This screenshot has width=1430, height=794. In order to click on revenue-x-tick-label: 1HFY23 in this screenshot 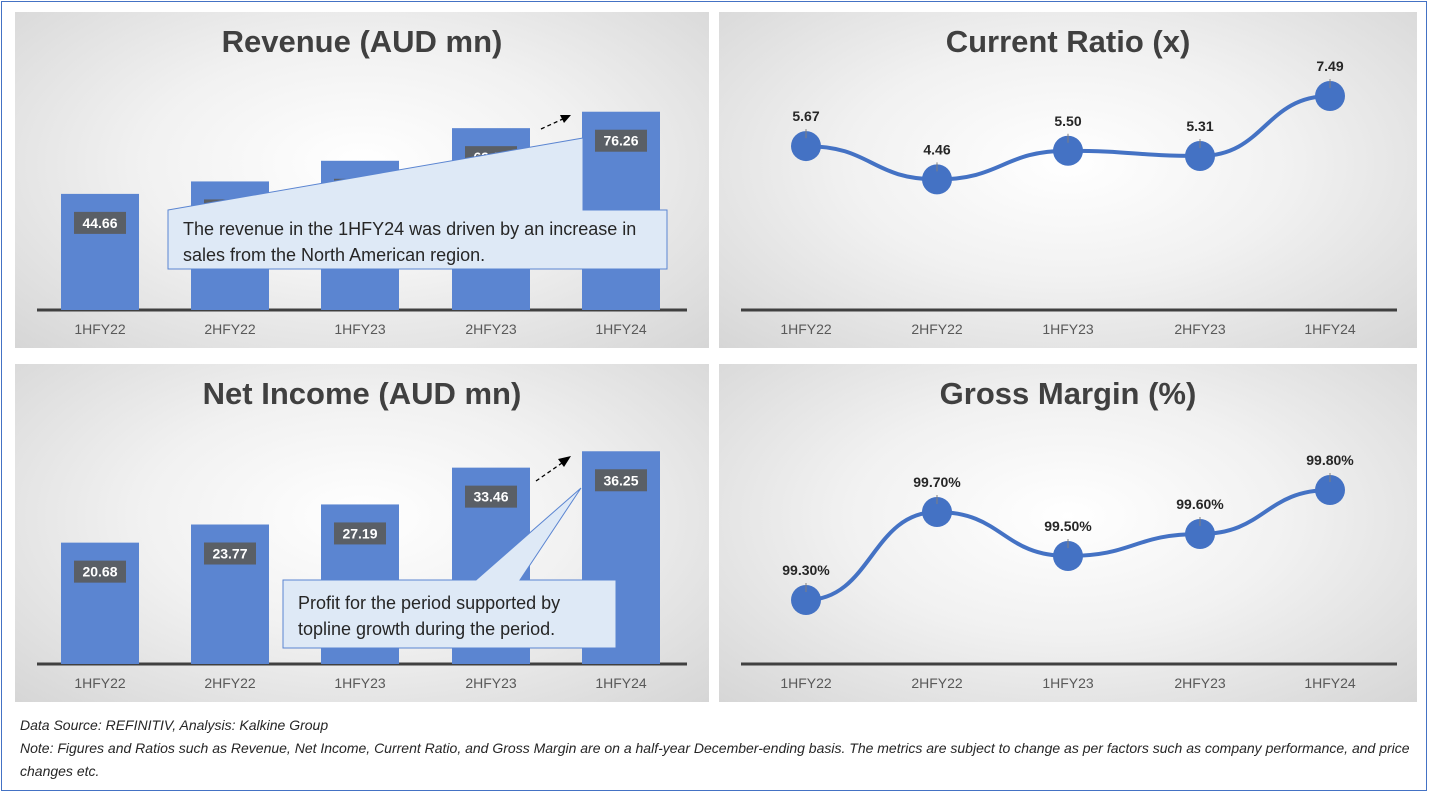, I will do `click(360, 329)`.